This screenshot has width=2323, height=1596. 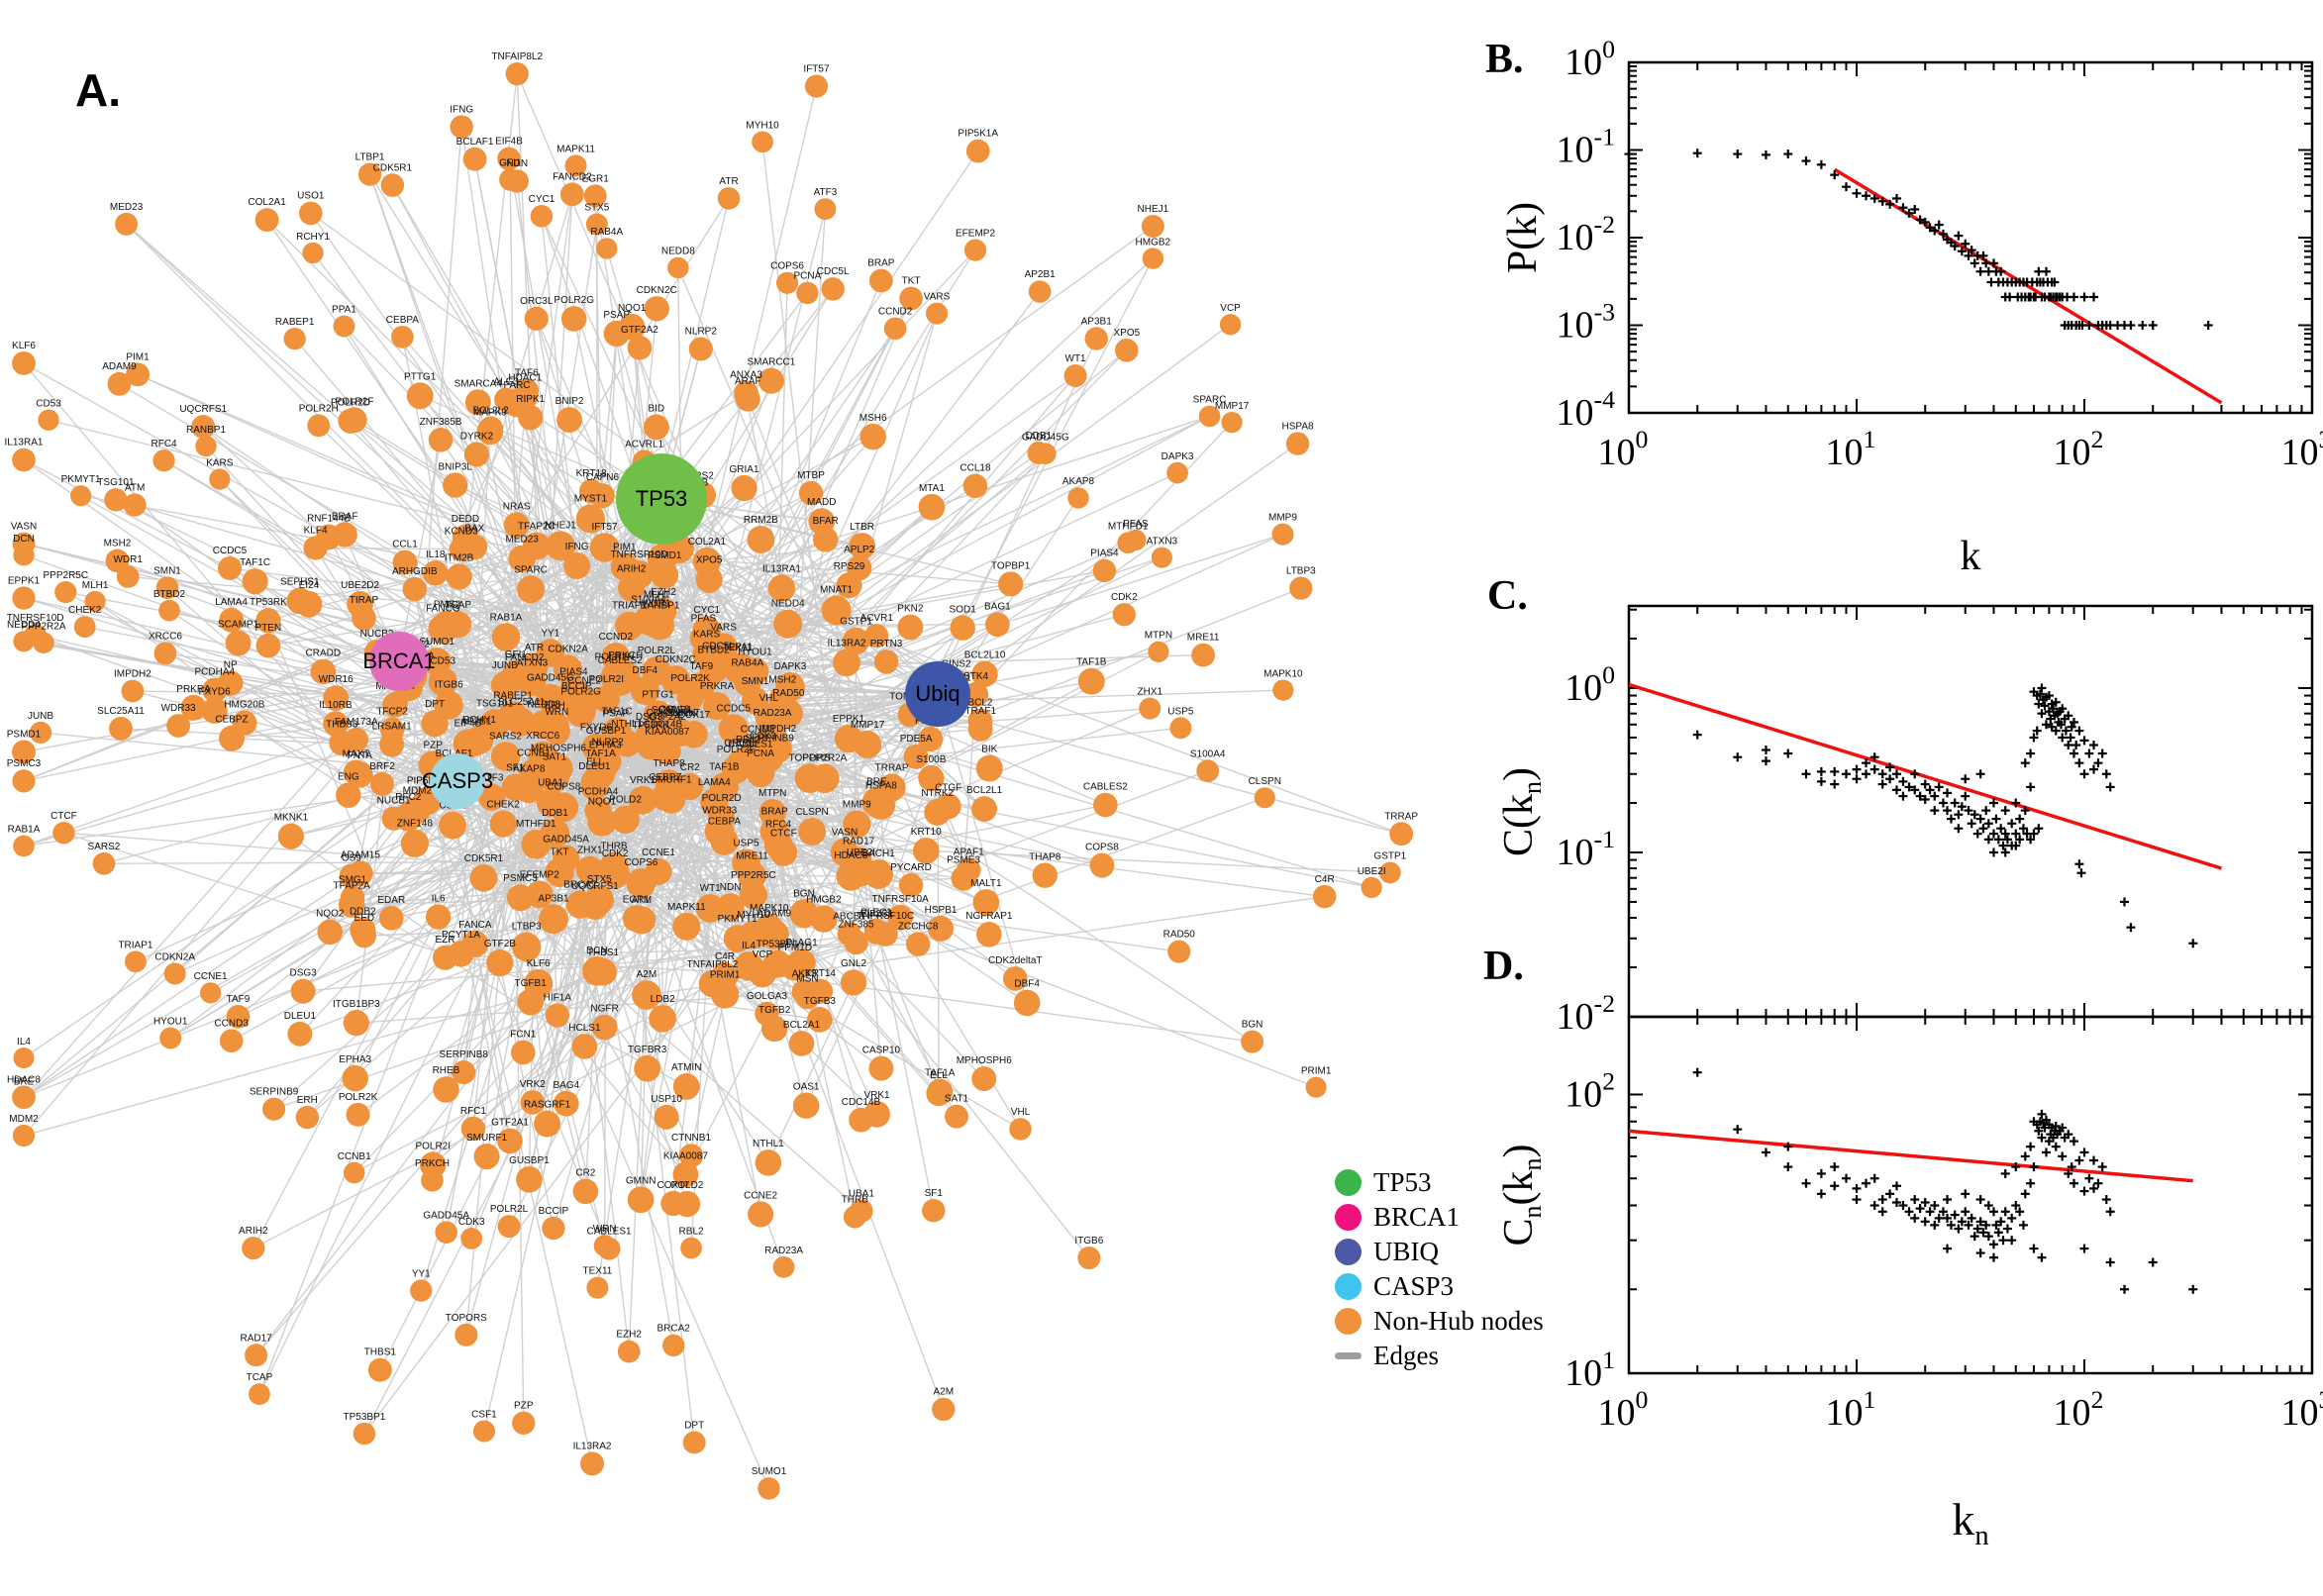 What do you see at coordinates (1971, 1195) in the screenshot?
I see `axis-ticks` at bounding box center [1971, 1195].